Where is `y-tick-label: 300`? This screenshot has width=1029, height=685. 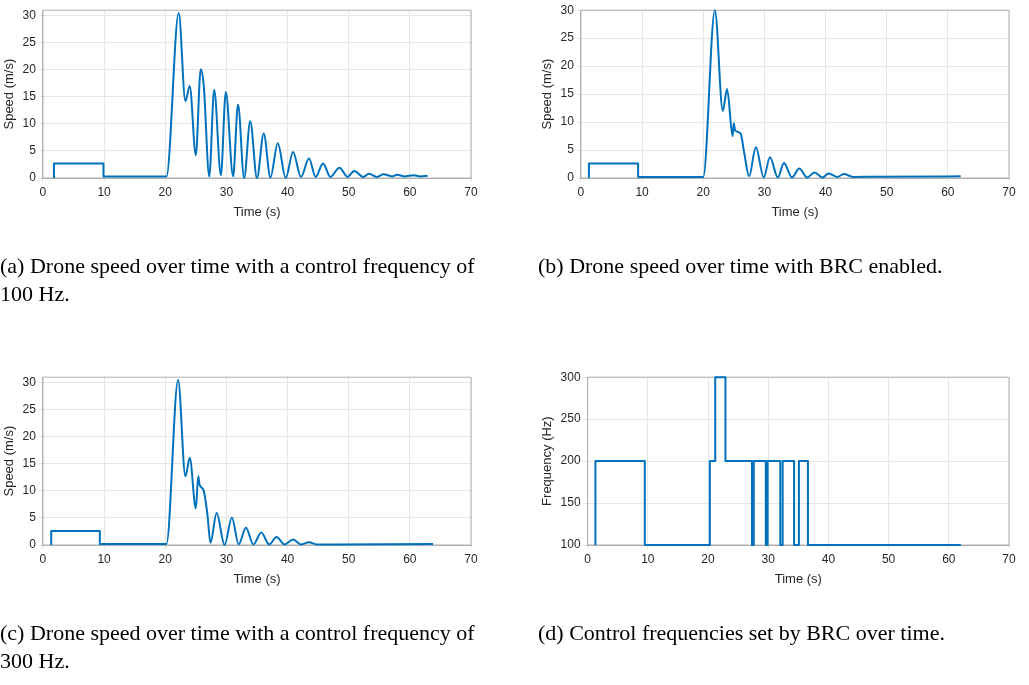
y-tick-label: 300 is located at coordinates (570, 376).